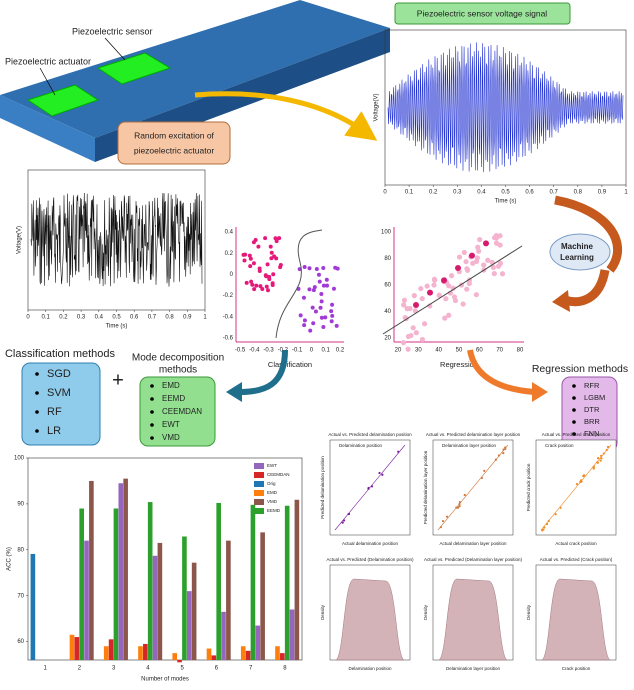  Describe the element at coordinates (254, 351) in the screenshot. I see `x-tick-label: -0.4` at that location.